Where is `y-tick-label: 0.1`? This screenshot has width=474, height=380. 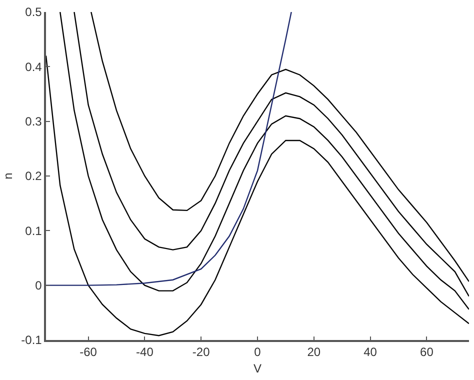
y-tick-label: 0.1 is located at coordinates (33, 231).